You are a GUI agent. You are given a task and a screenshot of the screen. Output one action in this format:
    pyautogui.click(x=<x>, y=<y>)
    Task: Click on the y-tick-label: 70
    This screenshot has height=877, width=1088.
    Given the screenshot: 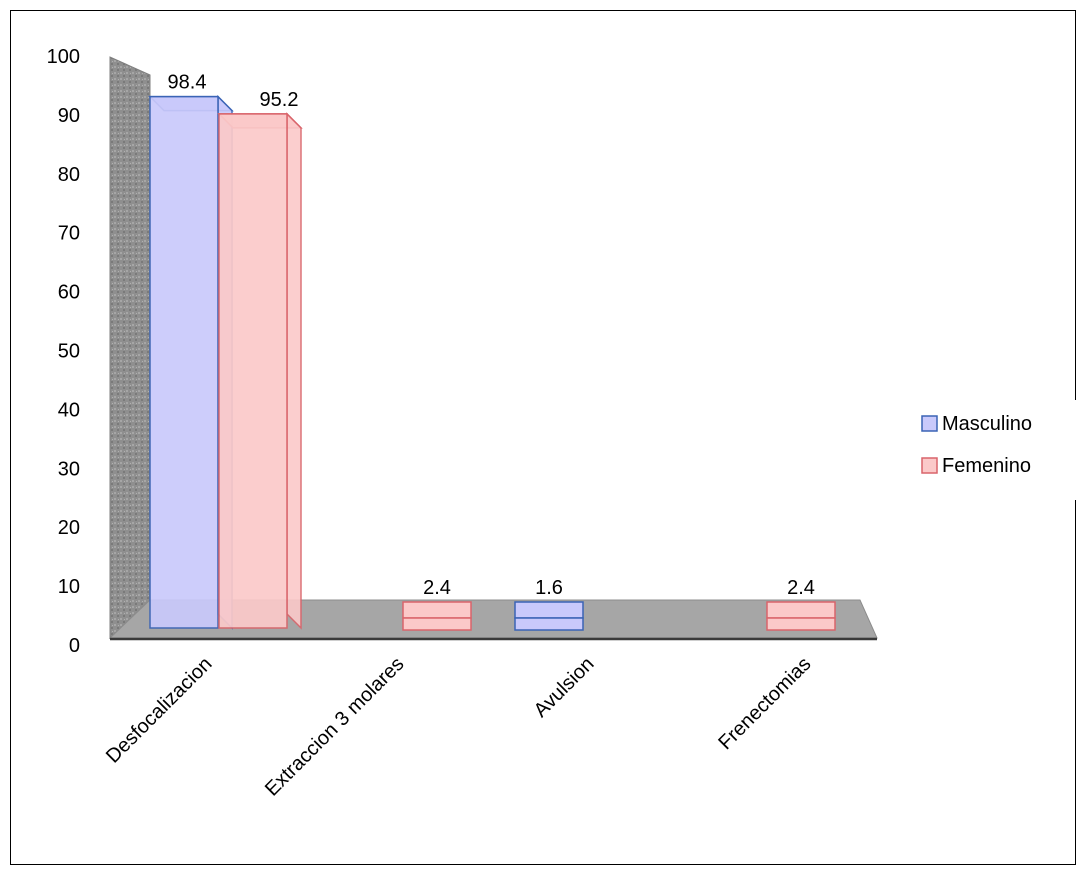 What is the action you would take?
    pyautogui.click(x=69, y=234)
    